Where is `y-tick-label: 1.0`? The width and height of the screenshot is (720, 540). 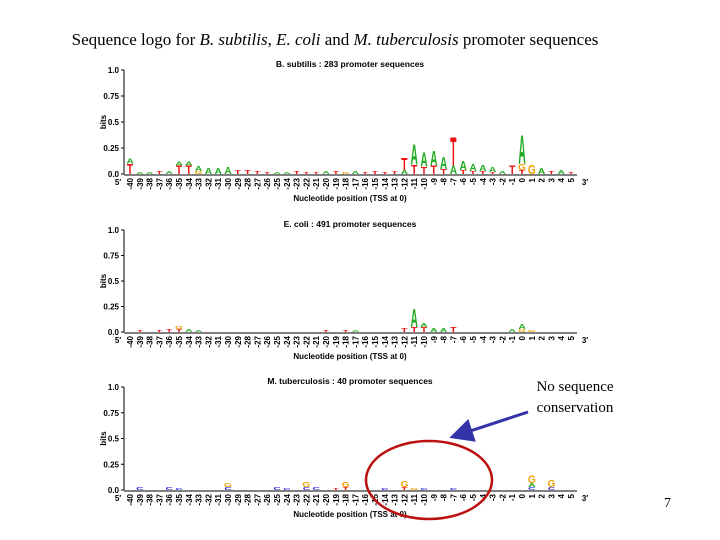
y-tick-label: 1.0 is located at coordinates (114, 387).